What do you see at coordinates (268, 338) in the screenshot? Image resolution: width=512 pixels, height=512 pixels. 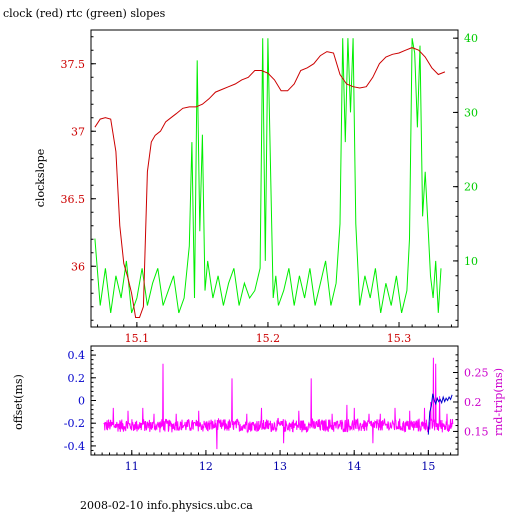 I see `top-xtick-label: 15.2` at bounding box center [268, 338].